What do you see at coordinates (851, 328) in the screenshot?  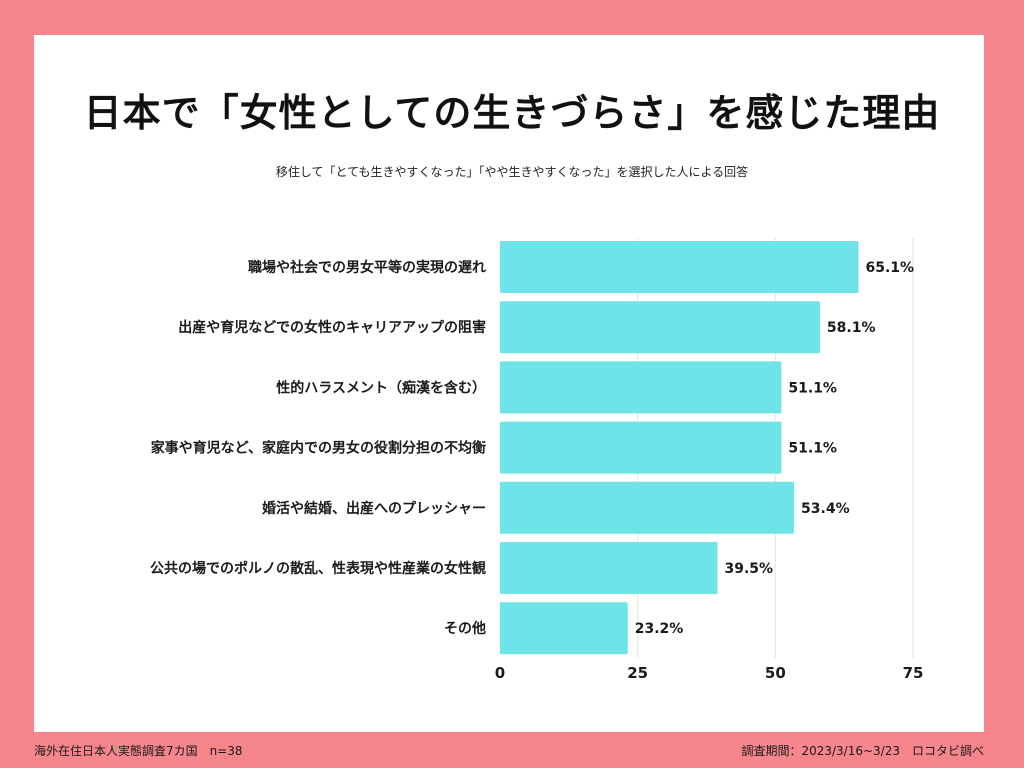 I see `value-label-1: 58.1%` at bounding box center [851, 328].